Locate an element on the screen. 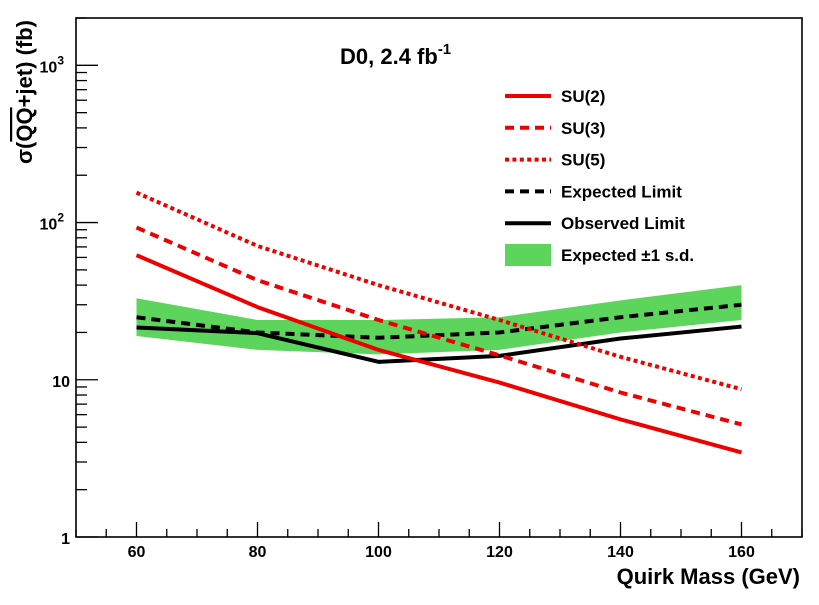 This screenshot has height=605, width=819. y-tick-label: 1 is located at coordinates (65, 539).